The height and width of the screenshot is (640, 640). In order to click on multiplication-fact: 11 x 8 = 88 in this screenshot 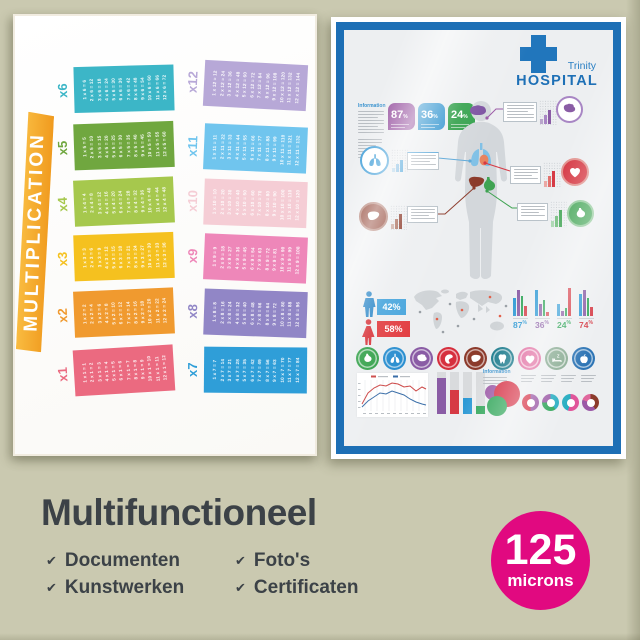, I will do `click(289, 314)`.